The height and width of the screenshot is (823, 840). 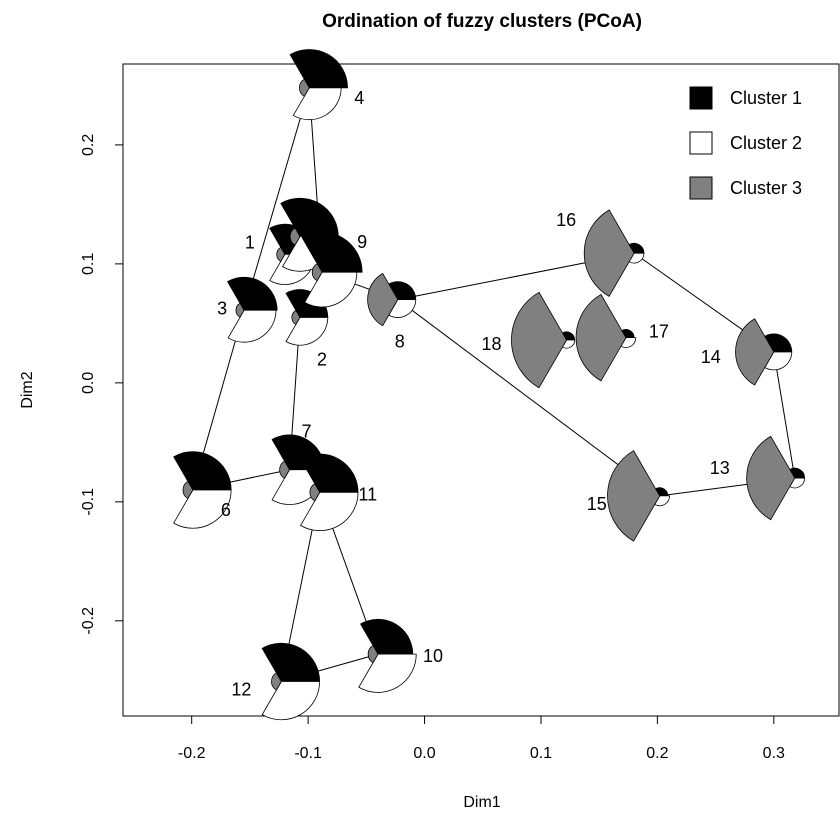 What do you see at coordinates (597, 504) in the screenshot?
I see `point-label: 15` at bounding box center [597, 504].